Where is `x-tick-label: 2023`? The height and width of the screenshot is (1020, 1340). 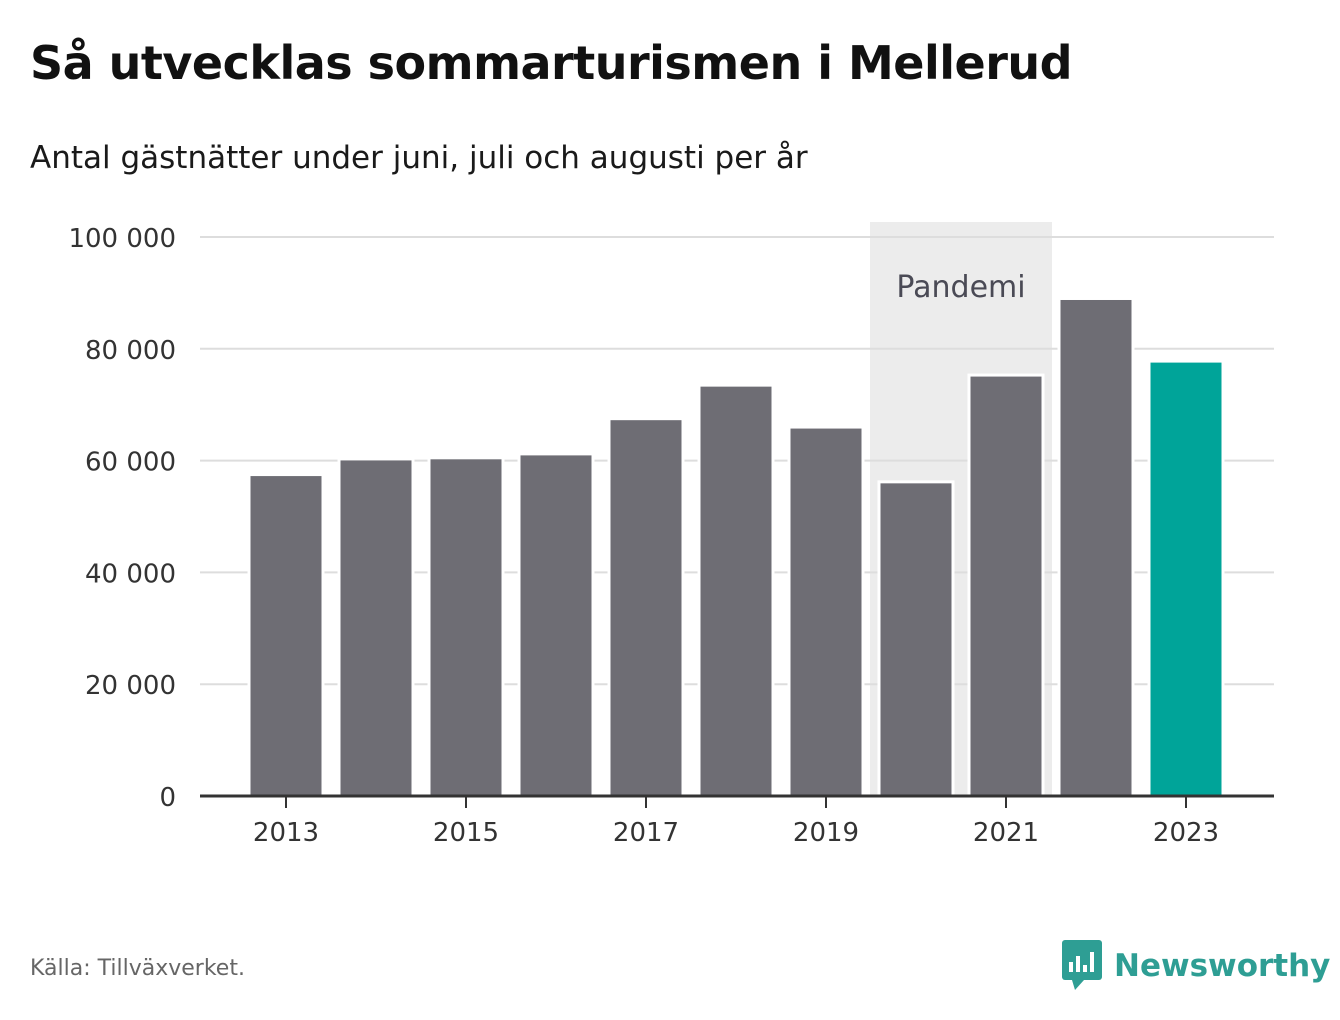
x-tick-label: 2023 is located at coordinates (1186, 833).